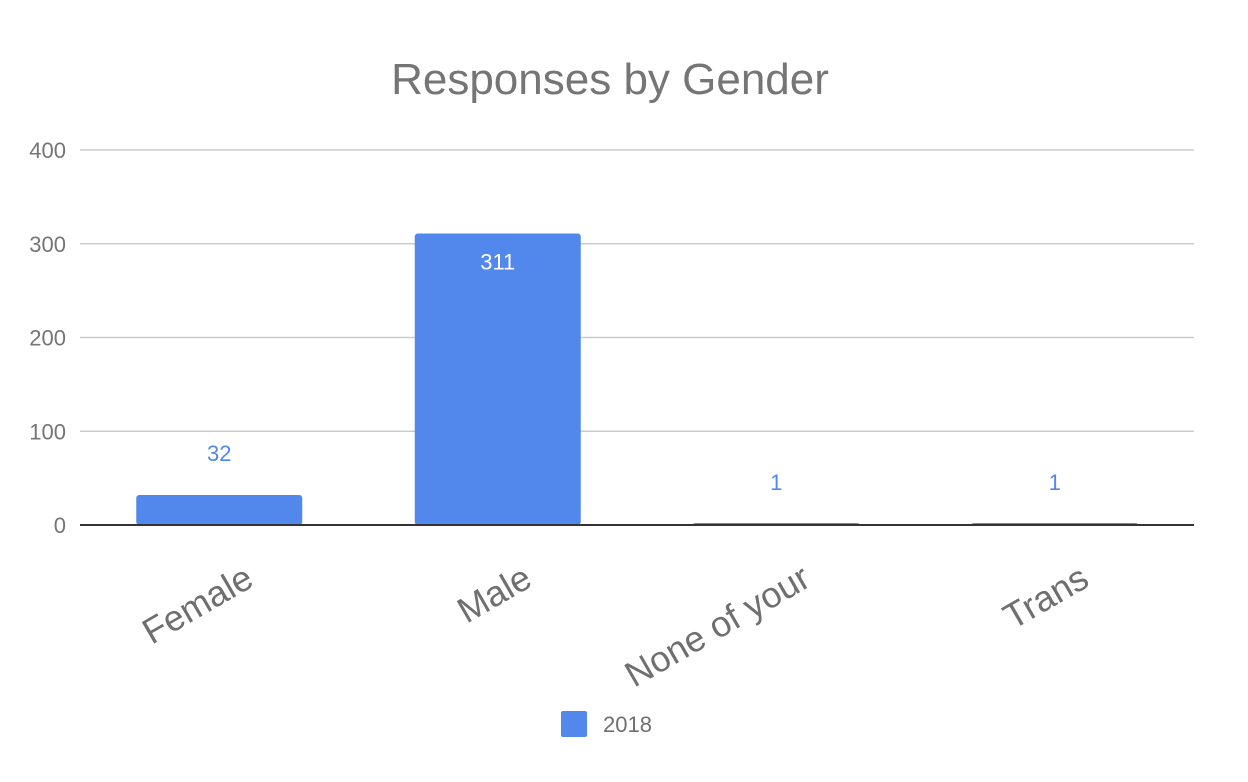 The image size is (1248, 782). I want to click on x-tick-label: None of your, so click(717, 625).